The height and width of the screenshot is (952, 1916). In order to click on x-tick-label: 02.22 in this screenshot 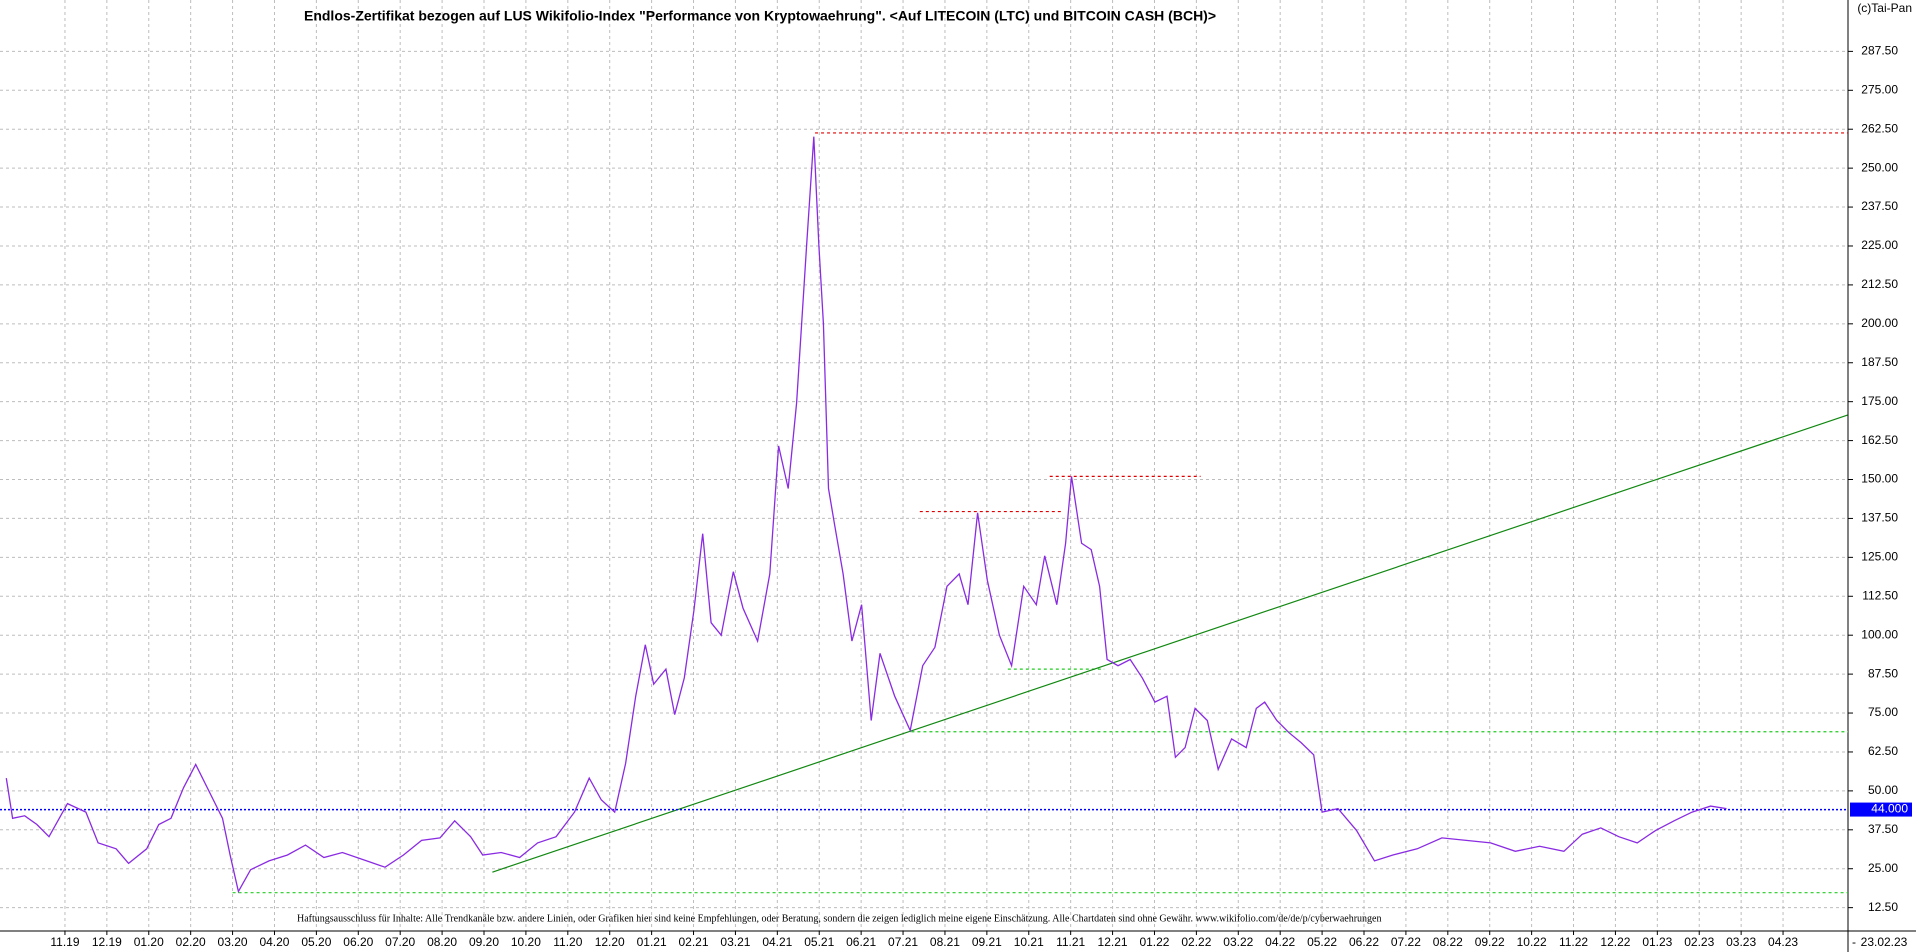, I will do `click(1196, 942)`.